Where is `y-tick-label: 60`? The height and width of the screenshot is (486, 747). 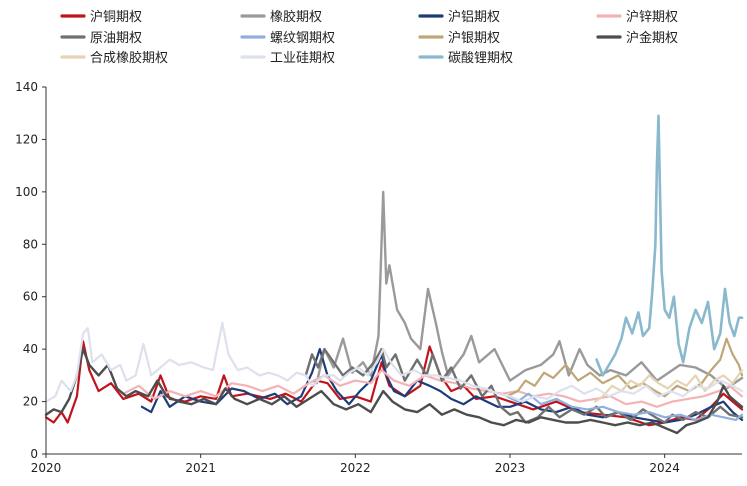
y-tick-label: 60 is located at coordinates (30, 297).